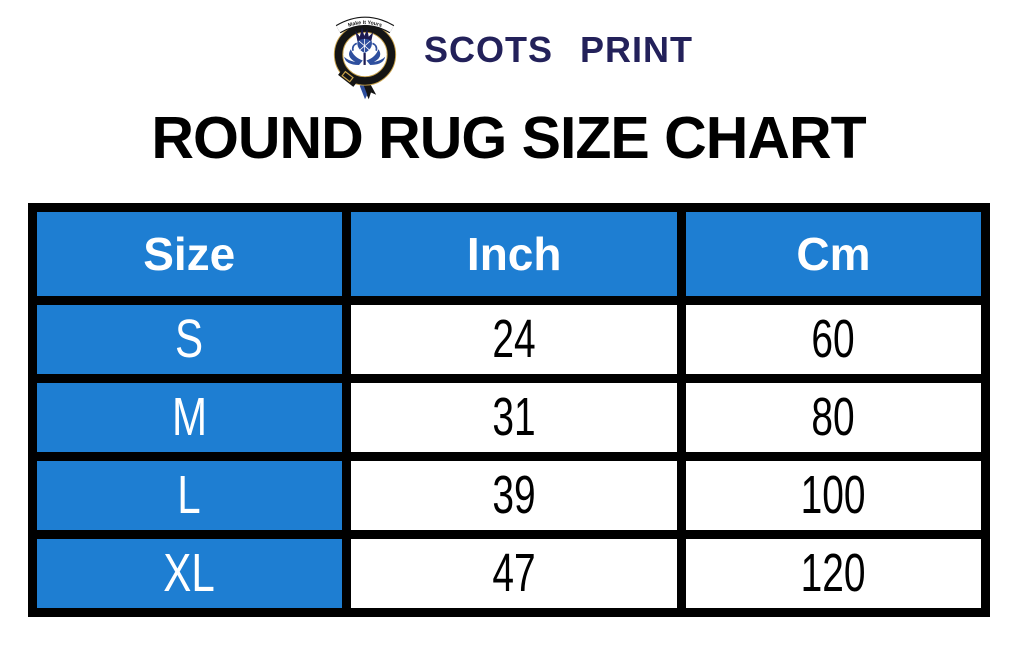 This screenshot has height=648, width=1017. What do you see at coordinates (833, 253) in the screenshot?
I see `column-header-cm: Cm` at bounding box center [833, 253].